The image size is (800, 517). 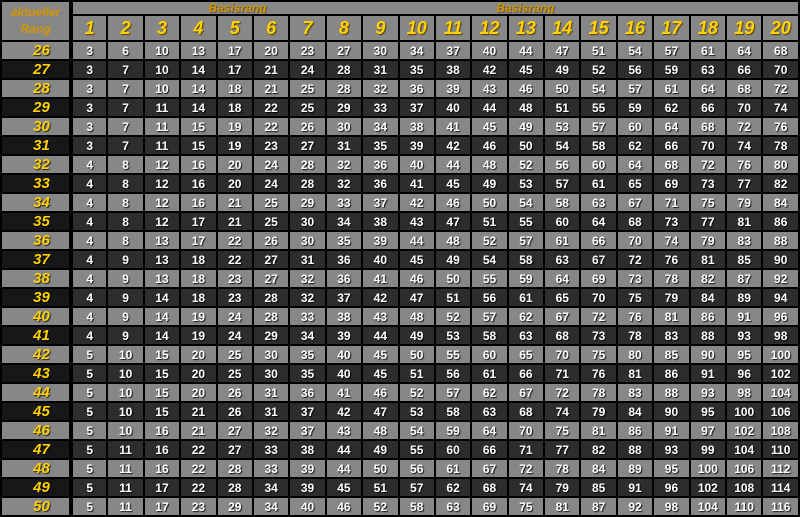 I want to click on value-cell: 92, so click(x=780, y=278).